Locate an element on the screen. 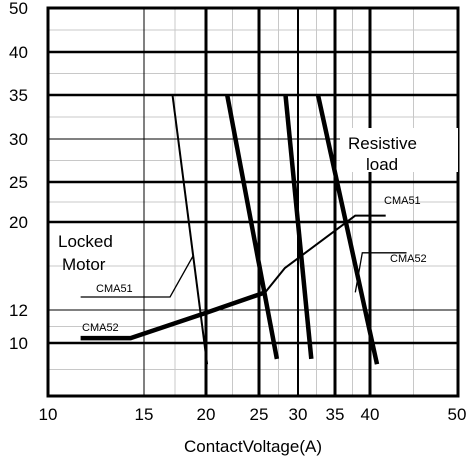 The width and height of the screenshot is (468, 461). label-backdrop is located at coordinates (399, 150).